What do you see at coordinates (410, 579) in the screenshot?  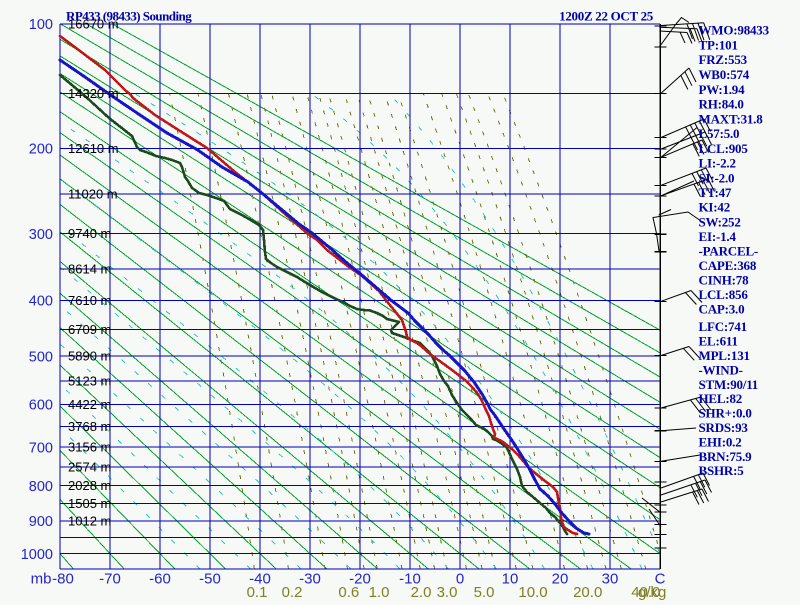 I see `svg-text: -10` at bounding box center [410, 579].